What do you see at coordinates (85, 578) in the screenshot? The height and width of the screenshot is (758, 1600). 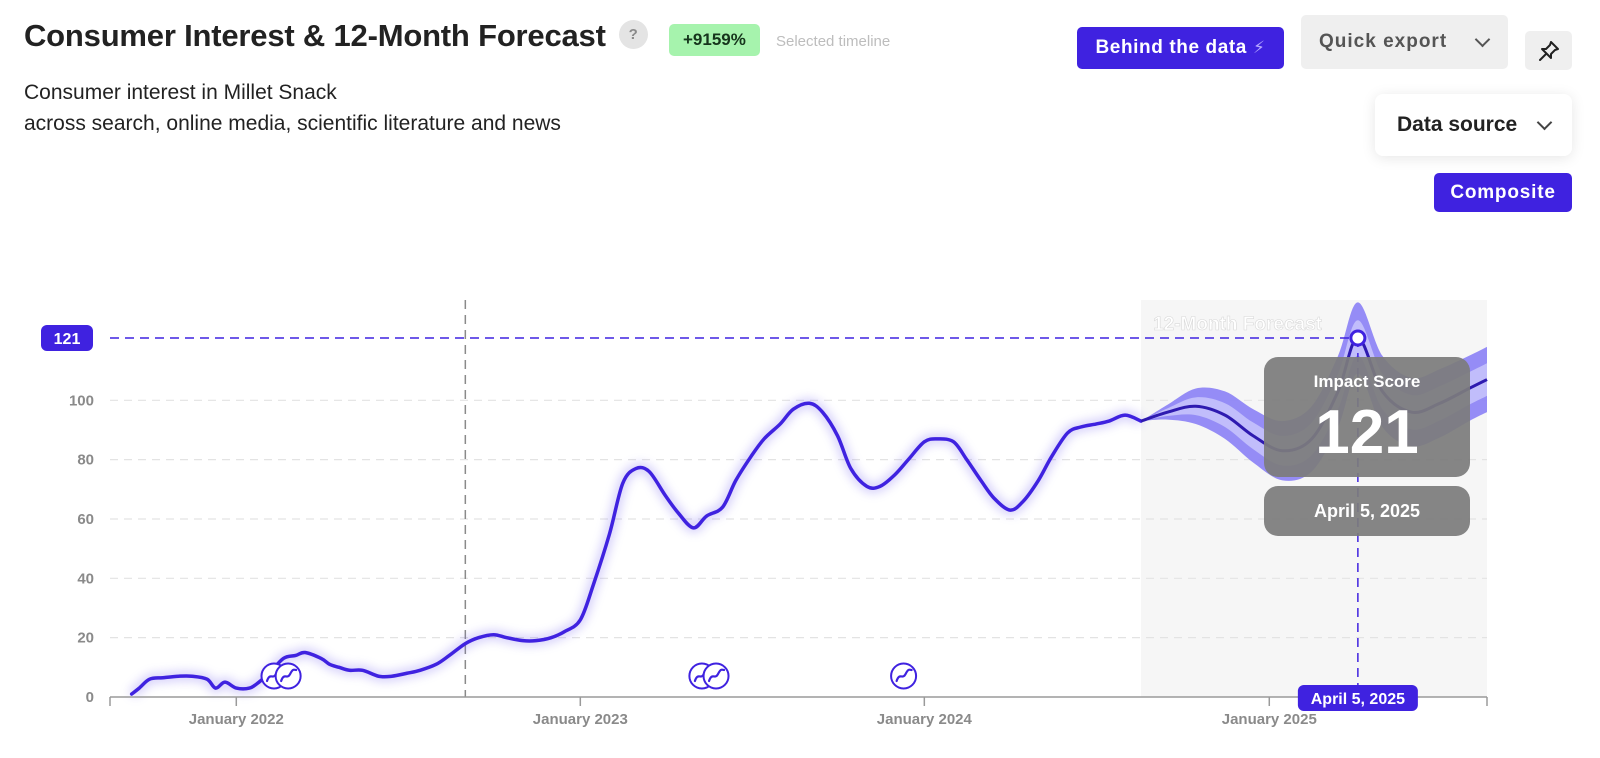 I see `y-tick-label: 40` at bounding box center [85, 578].